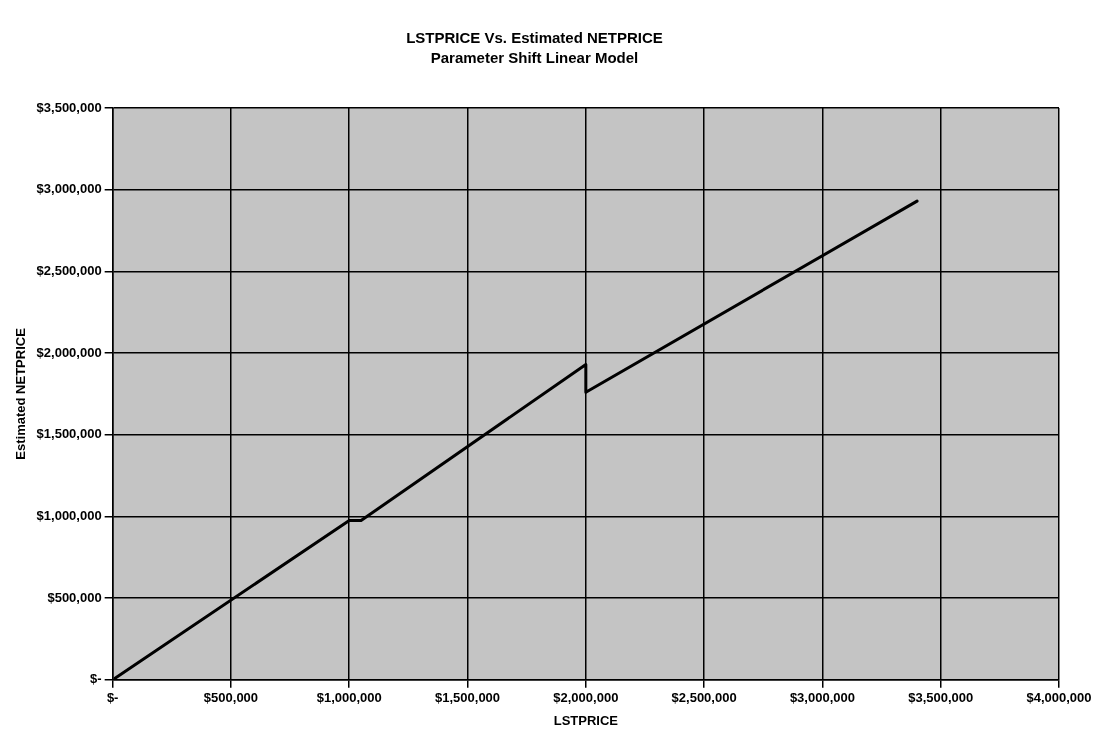 The width and height of the screenshot is (1099, 743). Describe the element at coordinates (69, 270) in the screenshot. I see `y-tick-label: $2,500,000` at that location.